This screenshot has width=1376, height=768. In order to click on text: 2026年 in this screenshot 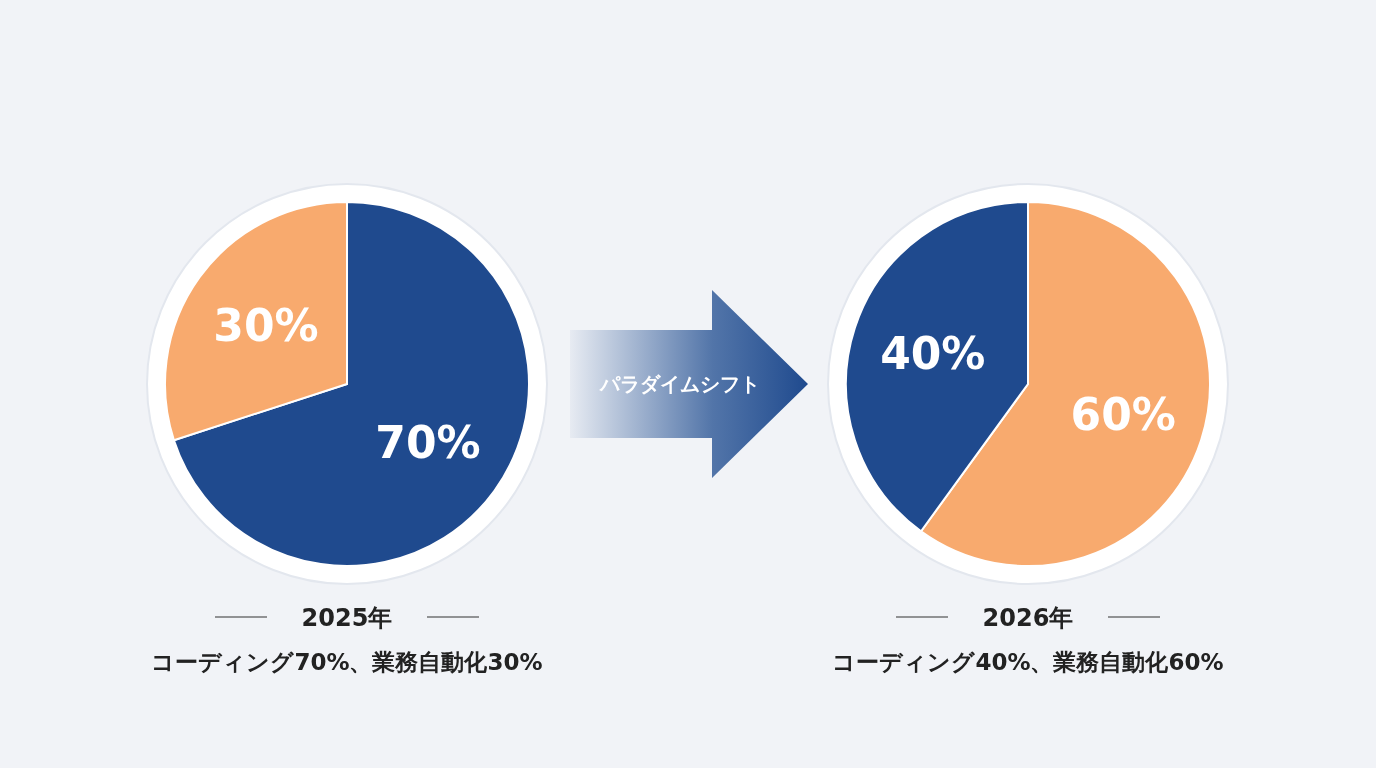, I will do `click(1028, 618)`.